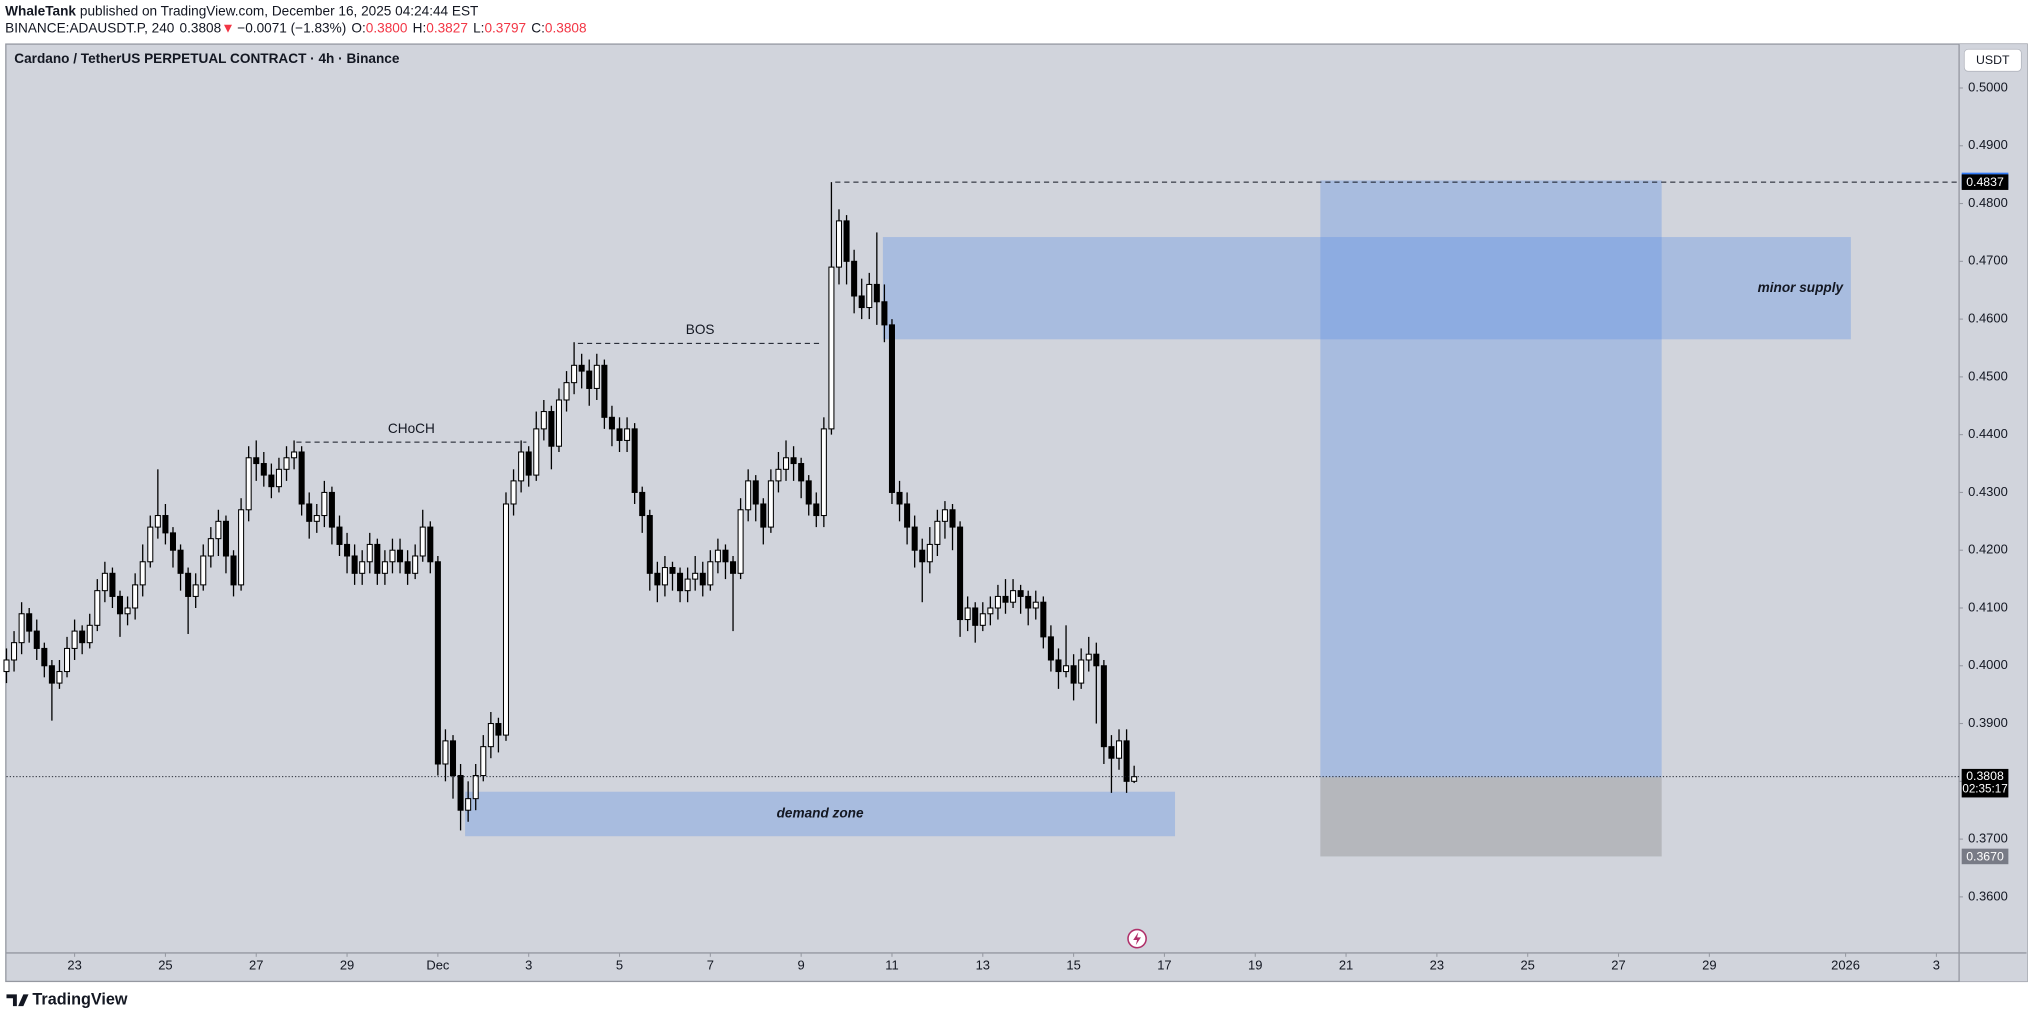  I want to click on zone-label: minor supply, so click(1801, 287).